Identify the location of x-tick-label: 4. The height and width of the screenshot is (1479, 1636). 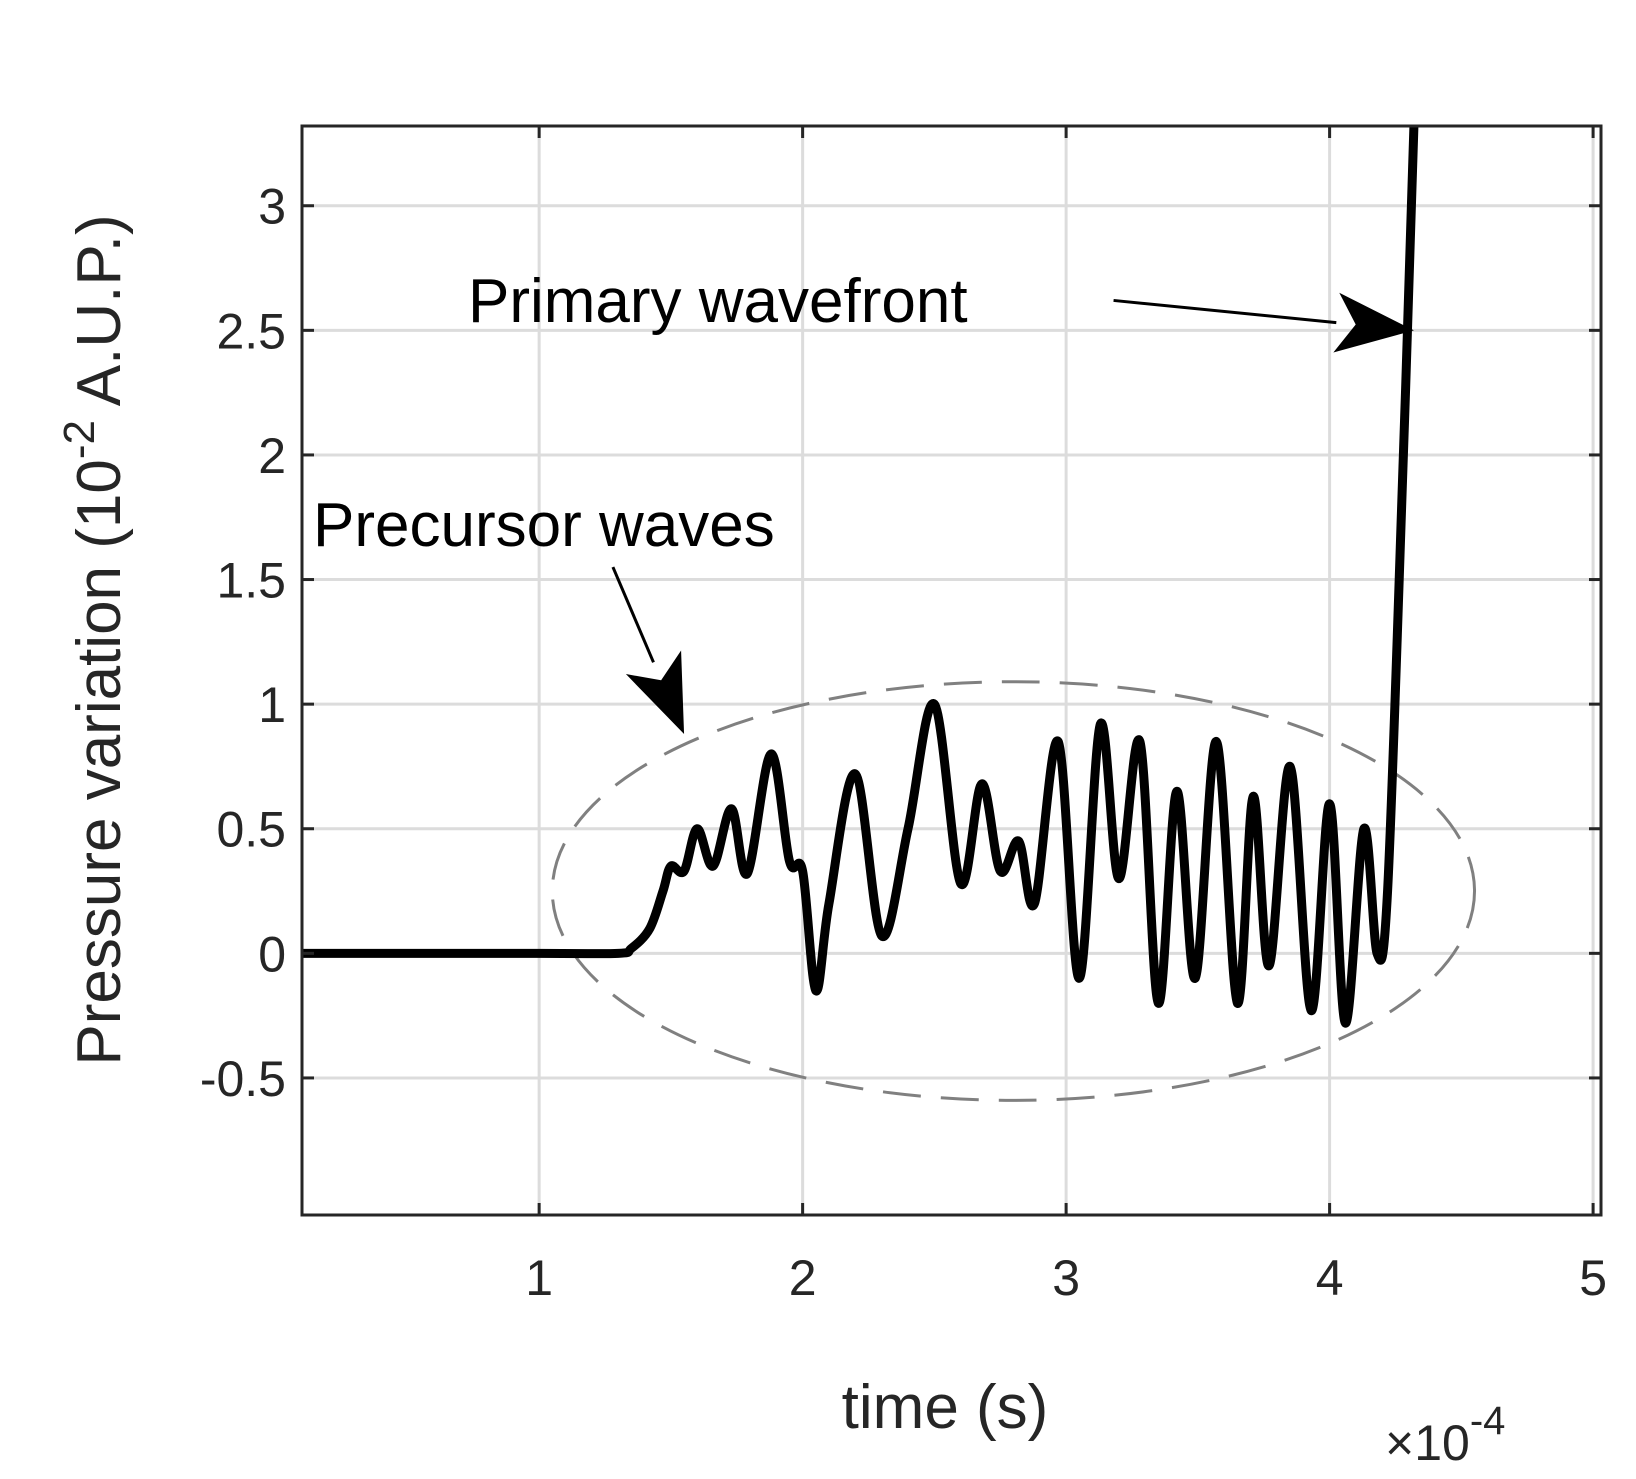
(1330, 1278).